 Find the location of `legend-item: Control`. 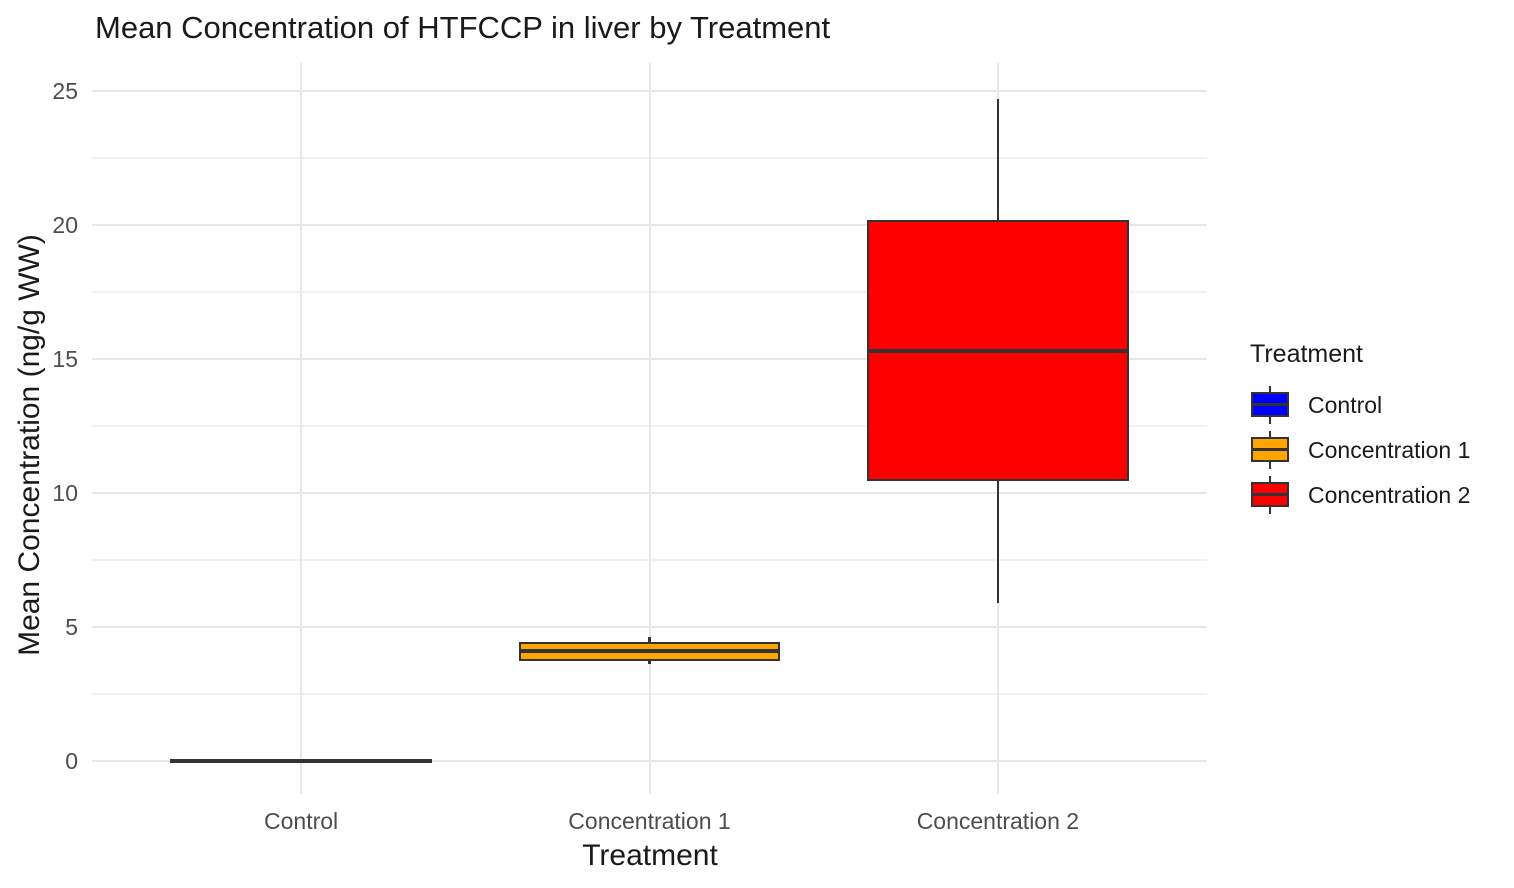

legend-item: Control is located at coordinates (1382, 405).